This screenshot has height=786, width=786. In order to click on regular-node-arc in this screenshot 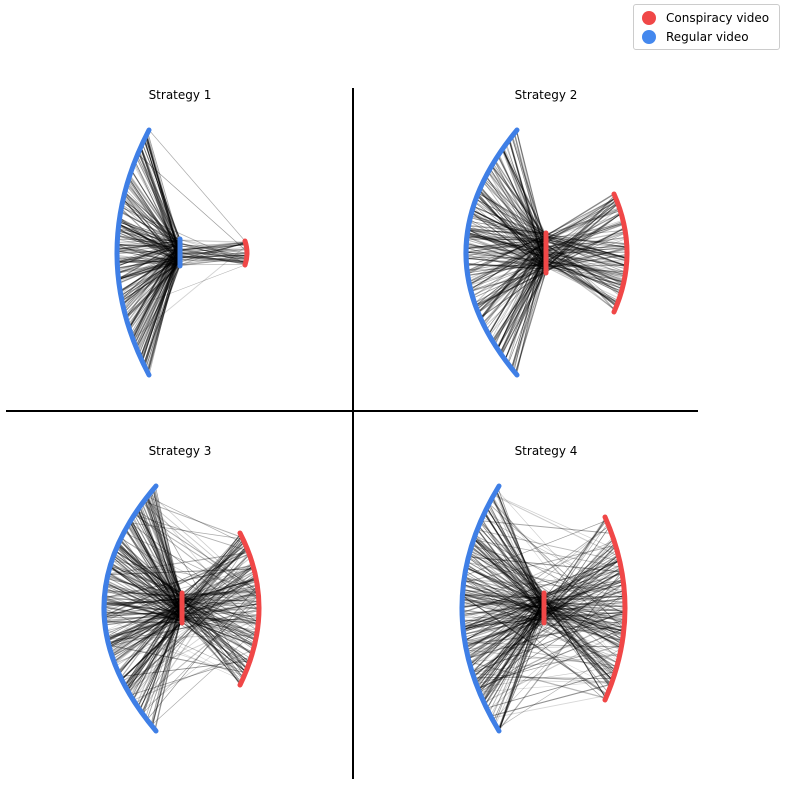, I will do `click(491, 252)`.